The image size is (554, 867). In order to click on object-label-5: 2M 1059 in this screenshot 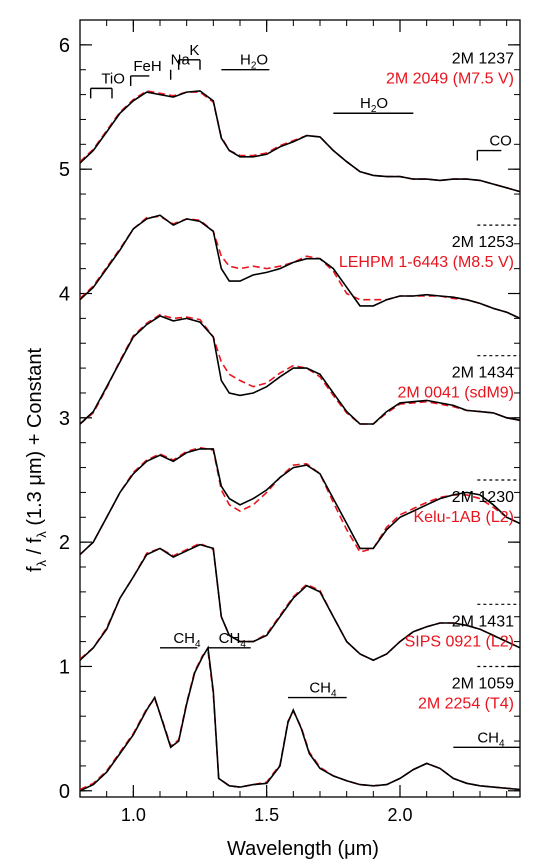, I will do `click(483, 683)`.